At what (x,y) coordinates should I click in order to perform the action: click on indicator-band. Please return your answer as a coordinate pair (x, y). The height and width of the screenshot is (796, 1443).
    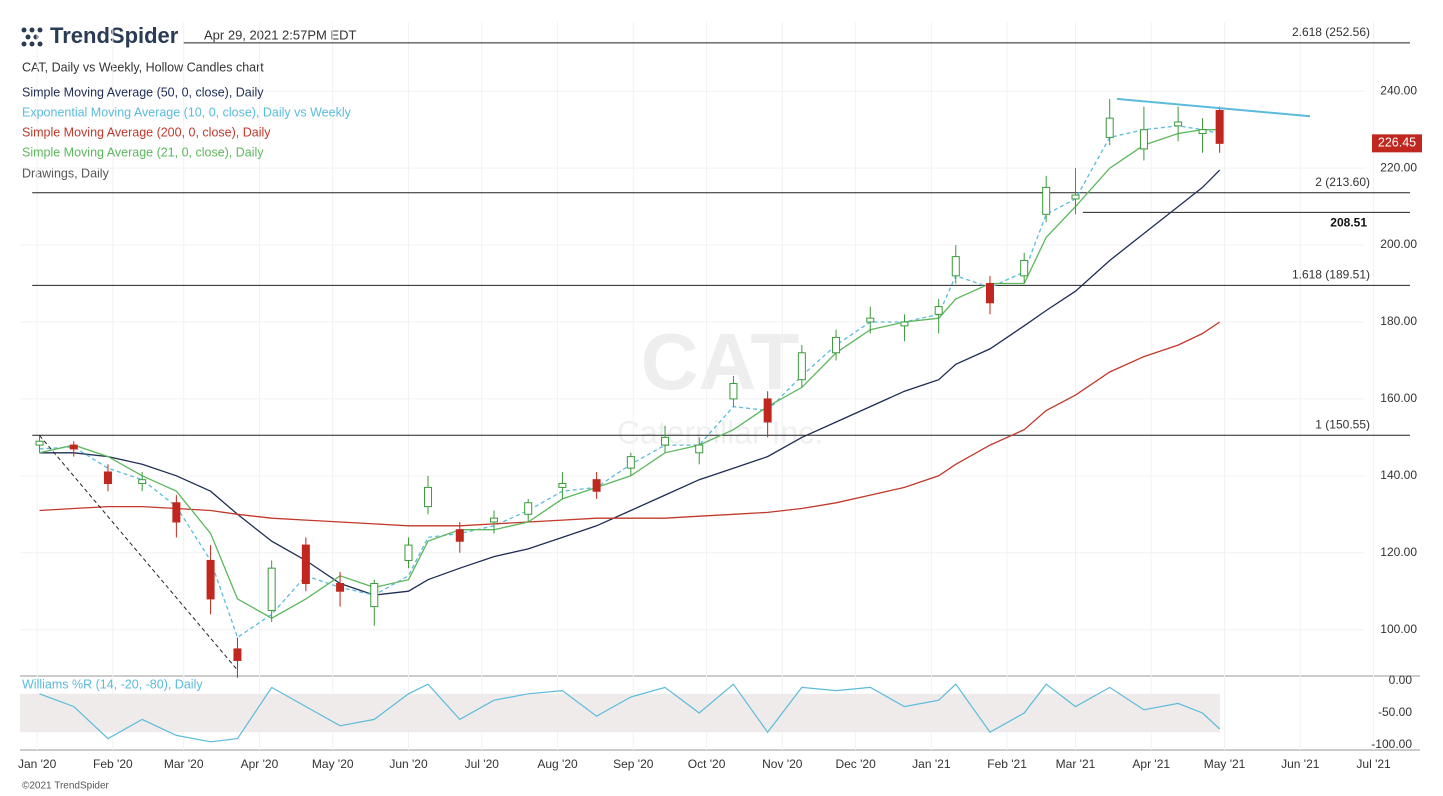
    Looking at the image, I should click on (620, 713).